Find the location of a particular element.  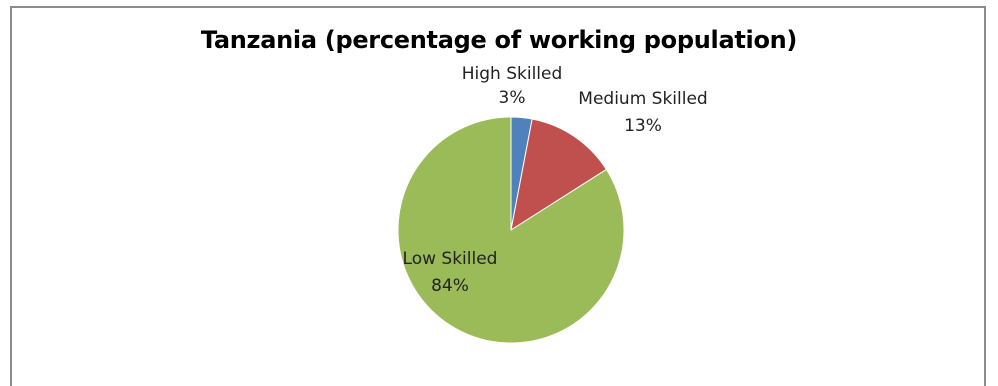

pie-slice-medium-skilled is located at coordinates (559, 175).